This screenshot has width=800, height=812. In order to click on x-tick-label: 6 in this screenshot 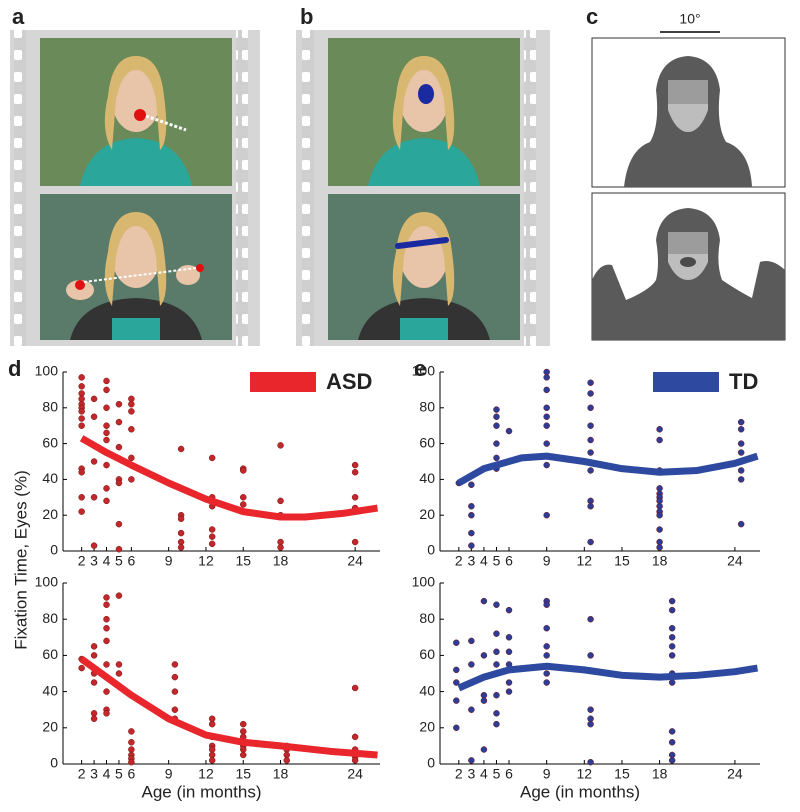, I will do `click(509, 774)`.